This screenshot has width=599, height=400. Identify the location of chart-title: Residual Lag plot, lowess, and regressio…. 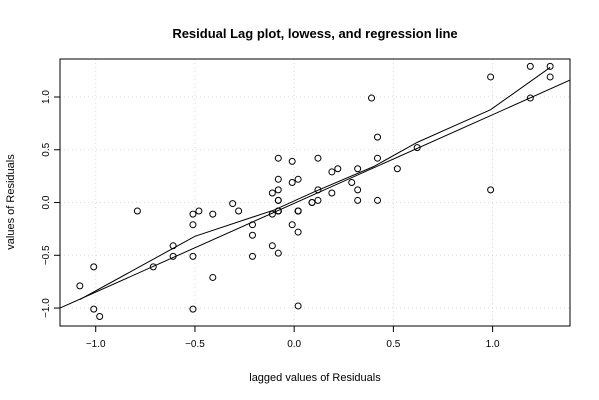
(314, 33).